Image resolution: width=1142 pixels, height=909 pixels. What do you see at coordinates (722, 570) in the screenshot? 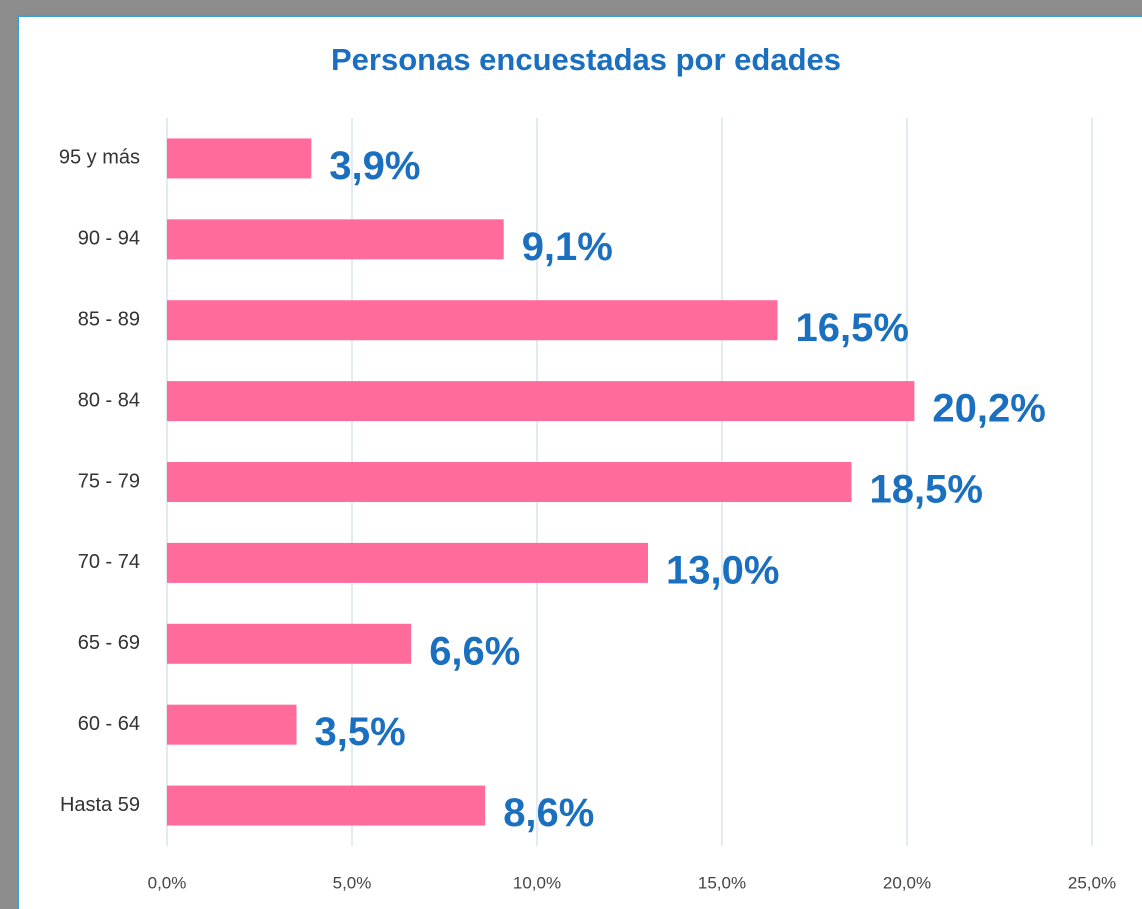
I see `data-label: 13,0%` at bounding box center [722, 570].